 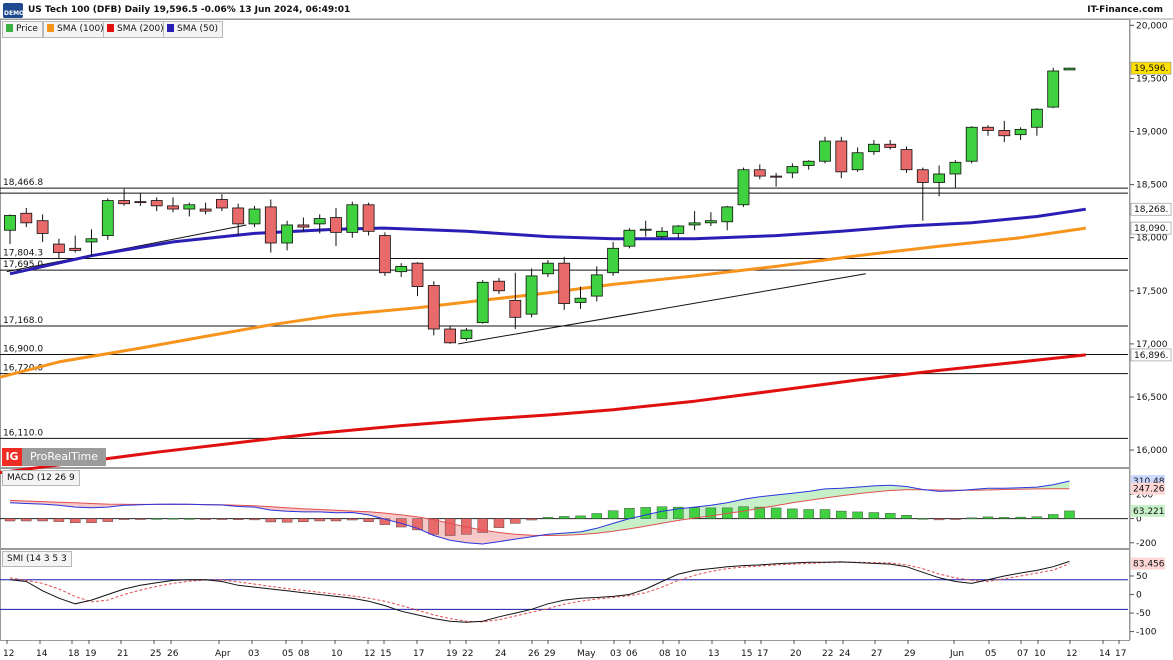 What do you see at coordinates (22, 29) in the screenshot?
I see `legend-price: Price` at bounding box center [22, 29].